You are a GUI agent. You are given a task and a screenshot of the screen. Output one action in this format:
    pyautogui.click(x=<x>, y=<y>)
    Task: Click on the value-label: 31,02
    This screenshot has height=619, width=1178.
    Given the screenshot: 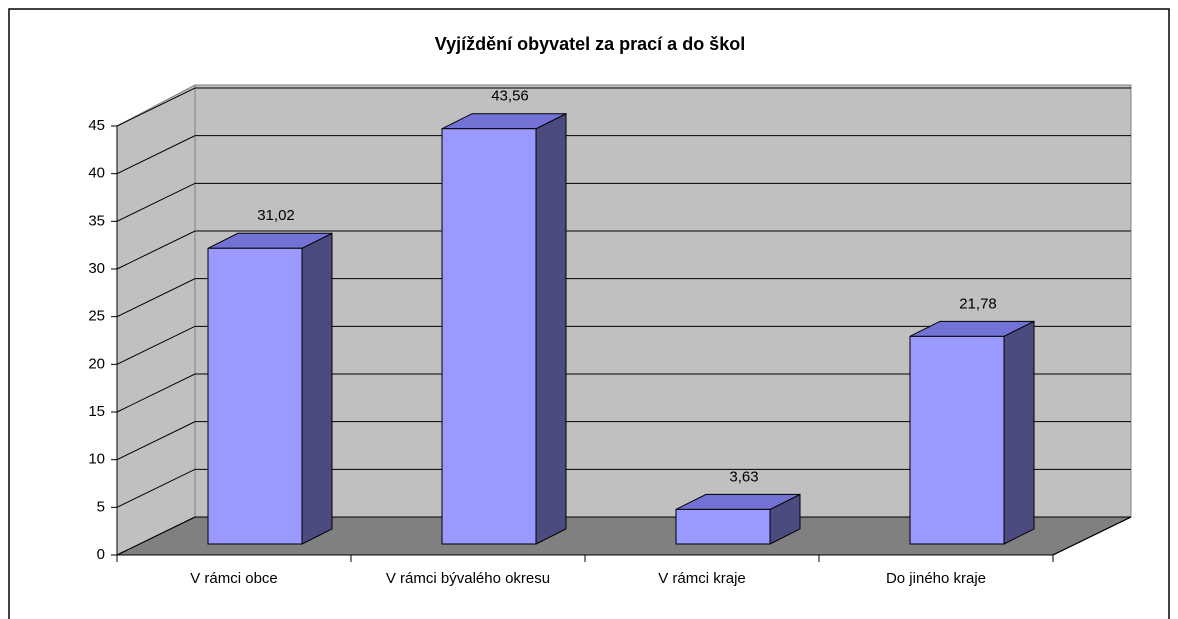 What is the action you would take?
    pyautogui.click(x=276, y=215)
    